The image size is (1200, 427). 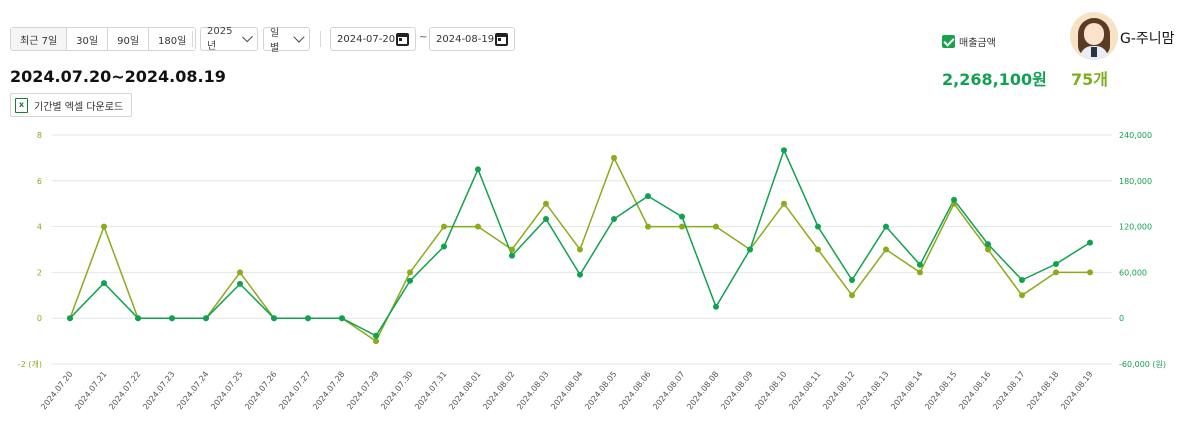 What do you see at coordinates (1121, 318) in the screenshot?
I see `right-axis-tick: 0` at bounding box center [1121, 318].